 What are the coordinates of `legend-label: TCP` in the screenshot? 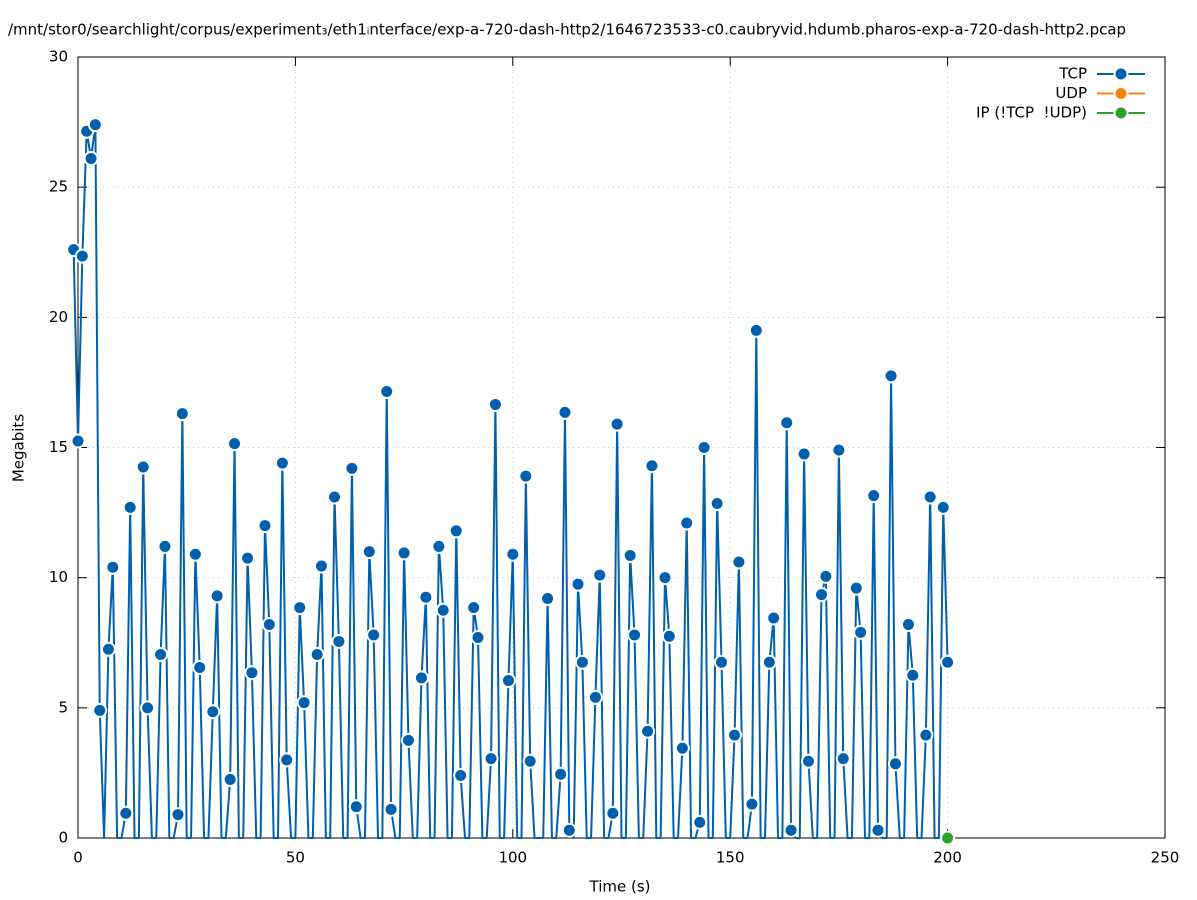 It's located at (1072, 74).